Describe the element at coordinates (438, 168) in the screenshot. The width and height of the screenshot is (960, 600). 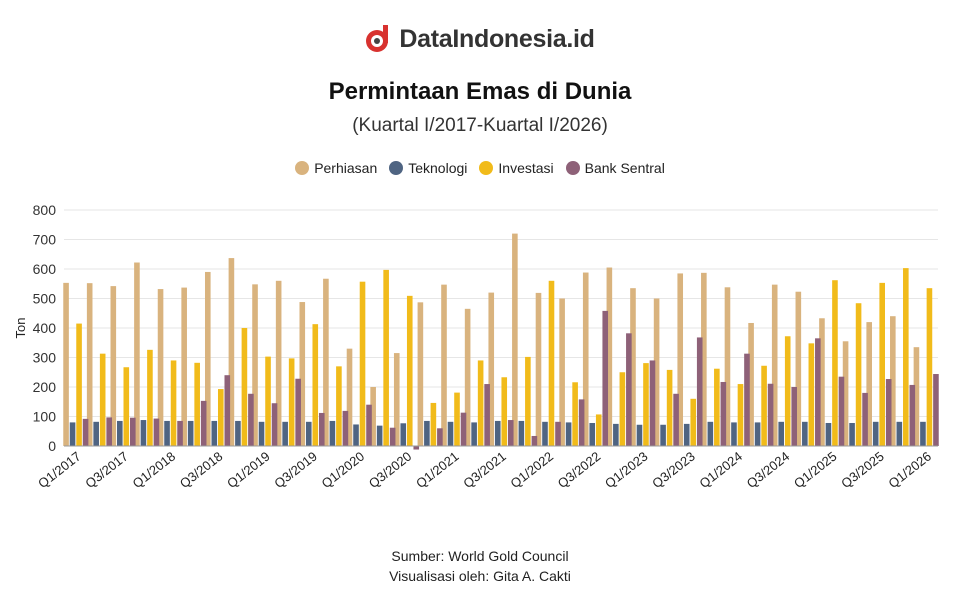
I see `legend-label-teknologi: Teknologi` at that location.